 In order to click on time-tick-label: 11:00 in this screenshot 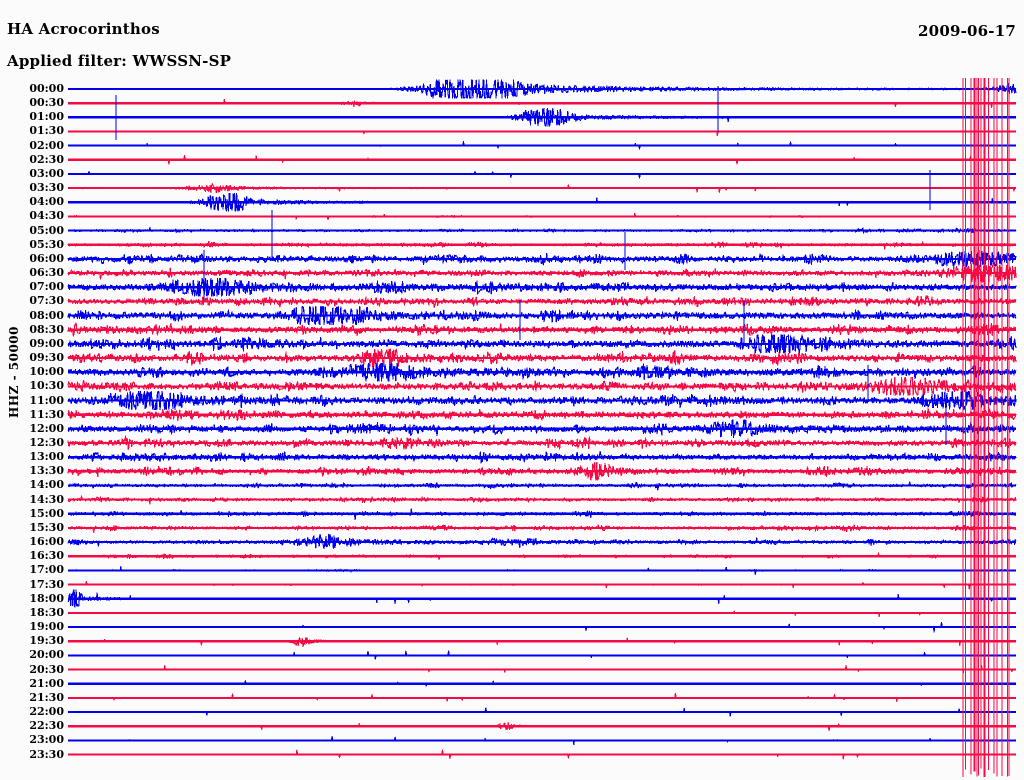, I will do `click(46, 400)`.